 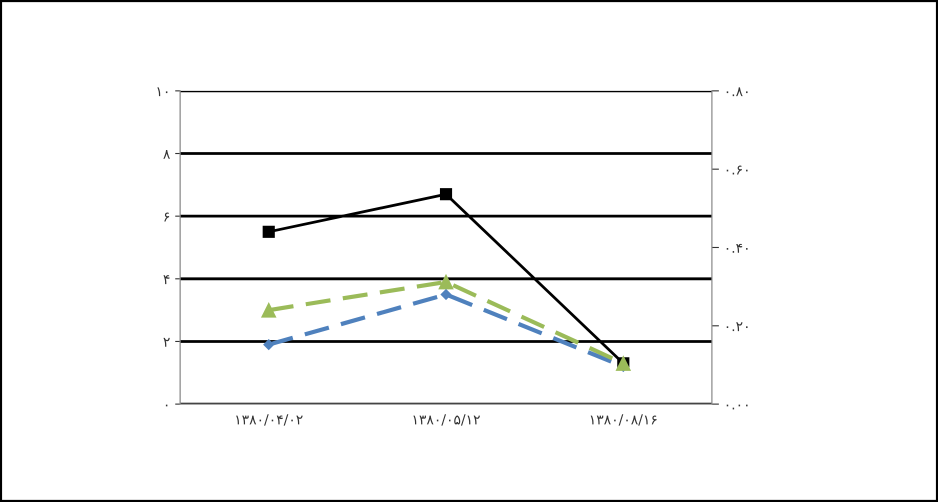 What do you see at coordinates (166, 154) in the screenshot?
I see `y-tick-label: ۸` at bounding box center [166, 154].